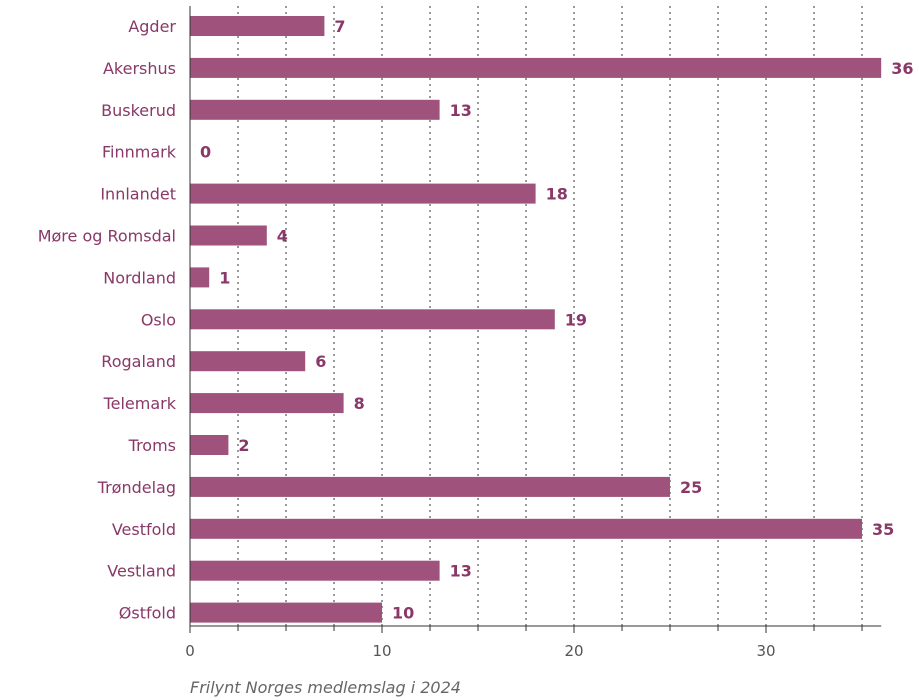  Describe the element at coordinates (282, 236) in the screenshot. I see `data-label: 4` at that location.